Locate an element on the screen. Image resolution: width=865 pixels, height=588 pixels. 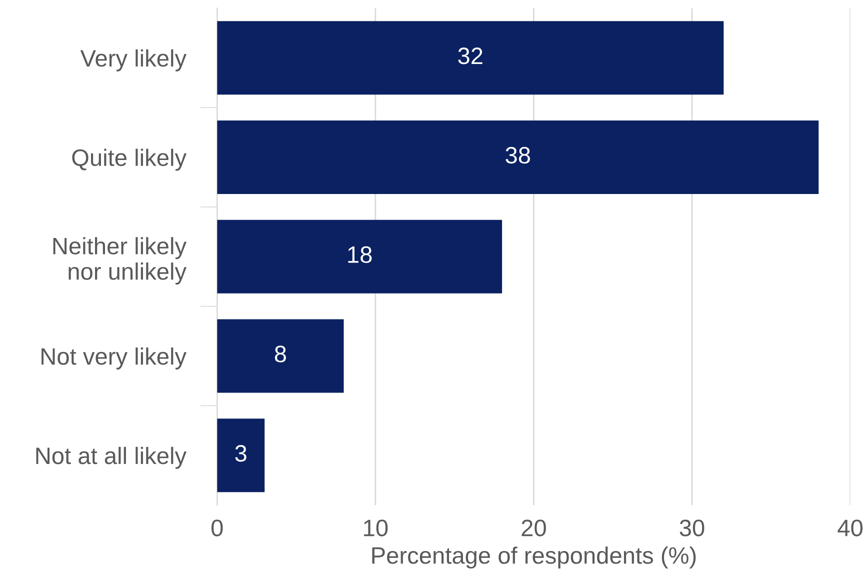
x-tick-label: 20 is located at coordinates (534, 528).